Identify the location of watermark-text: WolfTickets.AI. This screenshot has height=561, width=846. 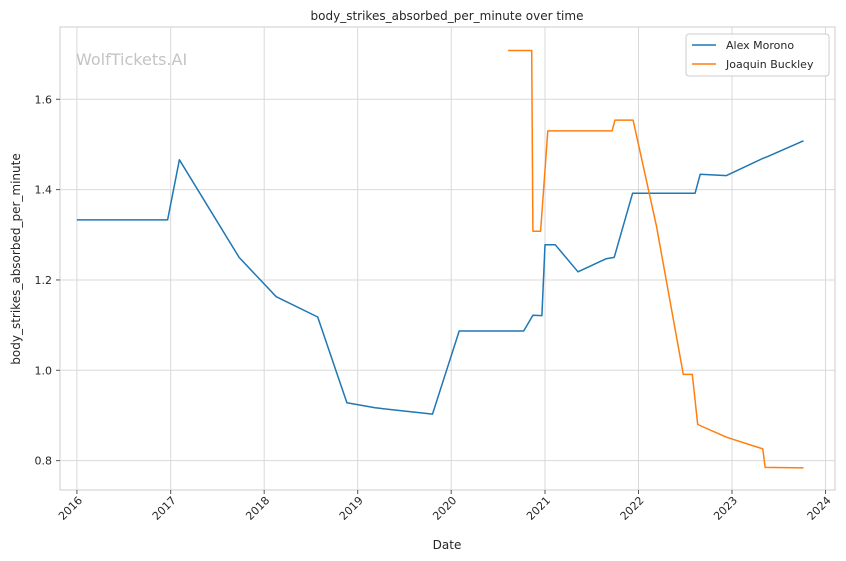
(131, 59).